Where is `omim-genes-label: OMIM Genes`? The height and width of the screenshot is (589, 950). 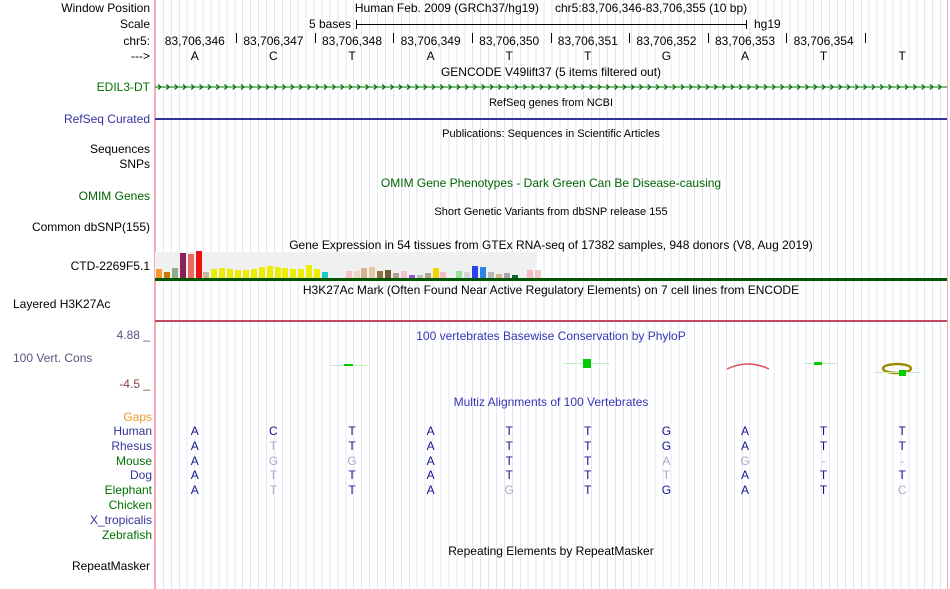
omim-genes-label: OMIM Genes is located at coordinates (114, 196).